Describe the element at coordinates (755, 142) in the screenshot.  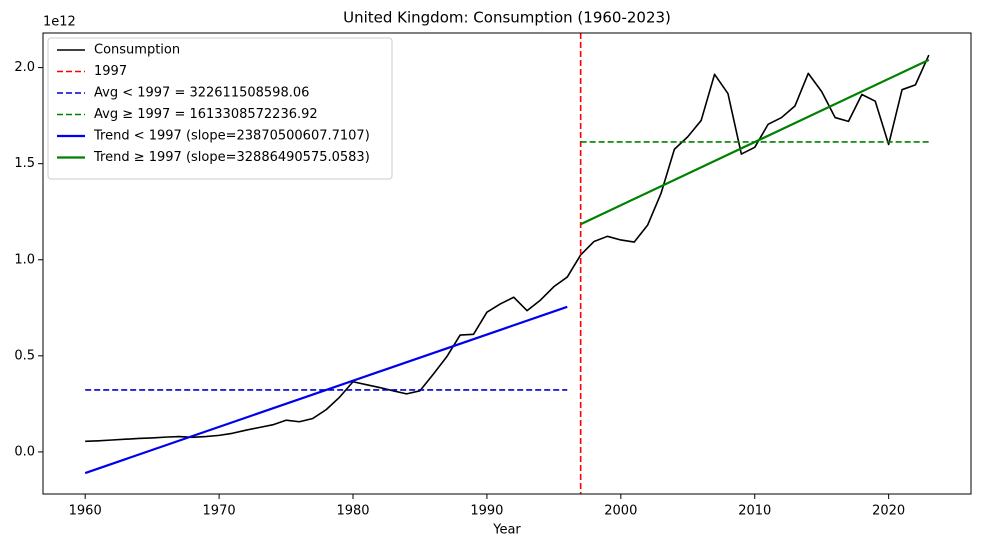
I see `series-line` at that location.